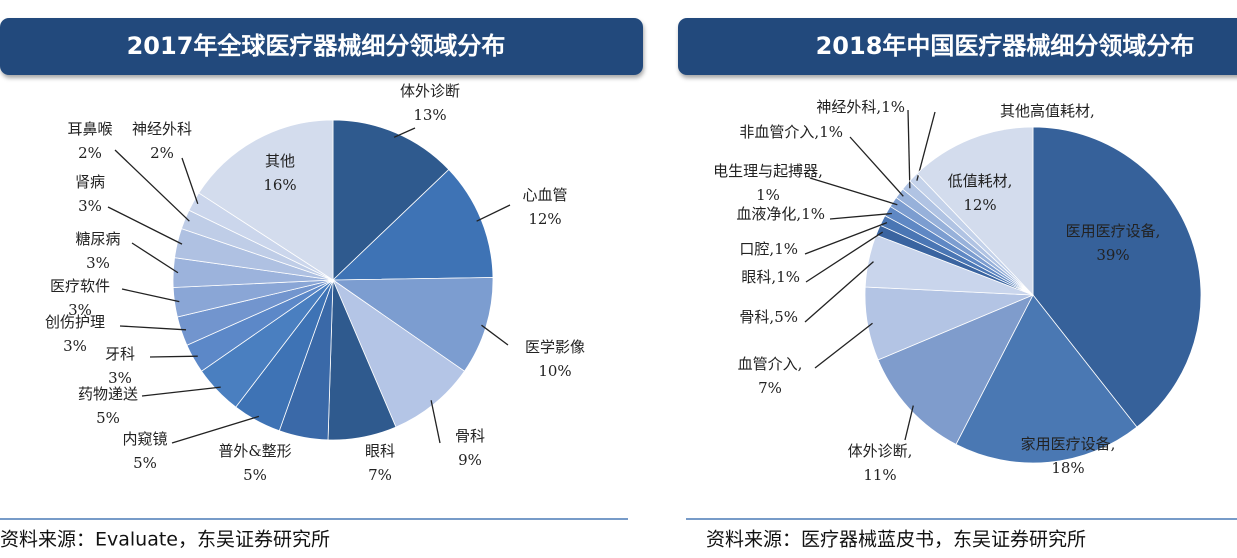  I want to click on slice-label: 电生理与起搏器,, so click(768, 171).